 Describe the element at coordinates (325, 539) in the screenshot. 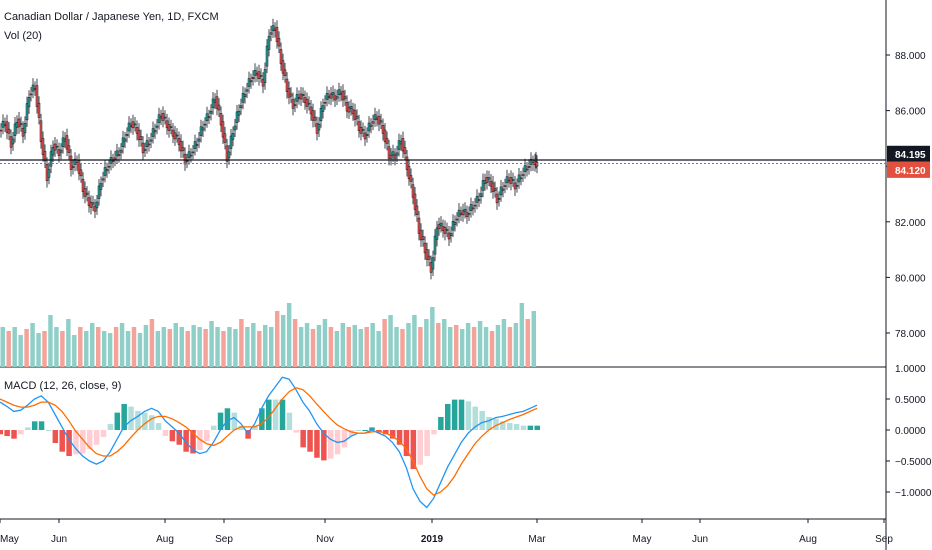

I see `time-tick-label: Nov` at that location.